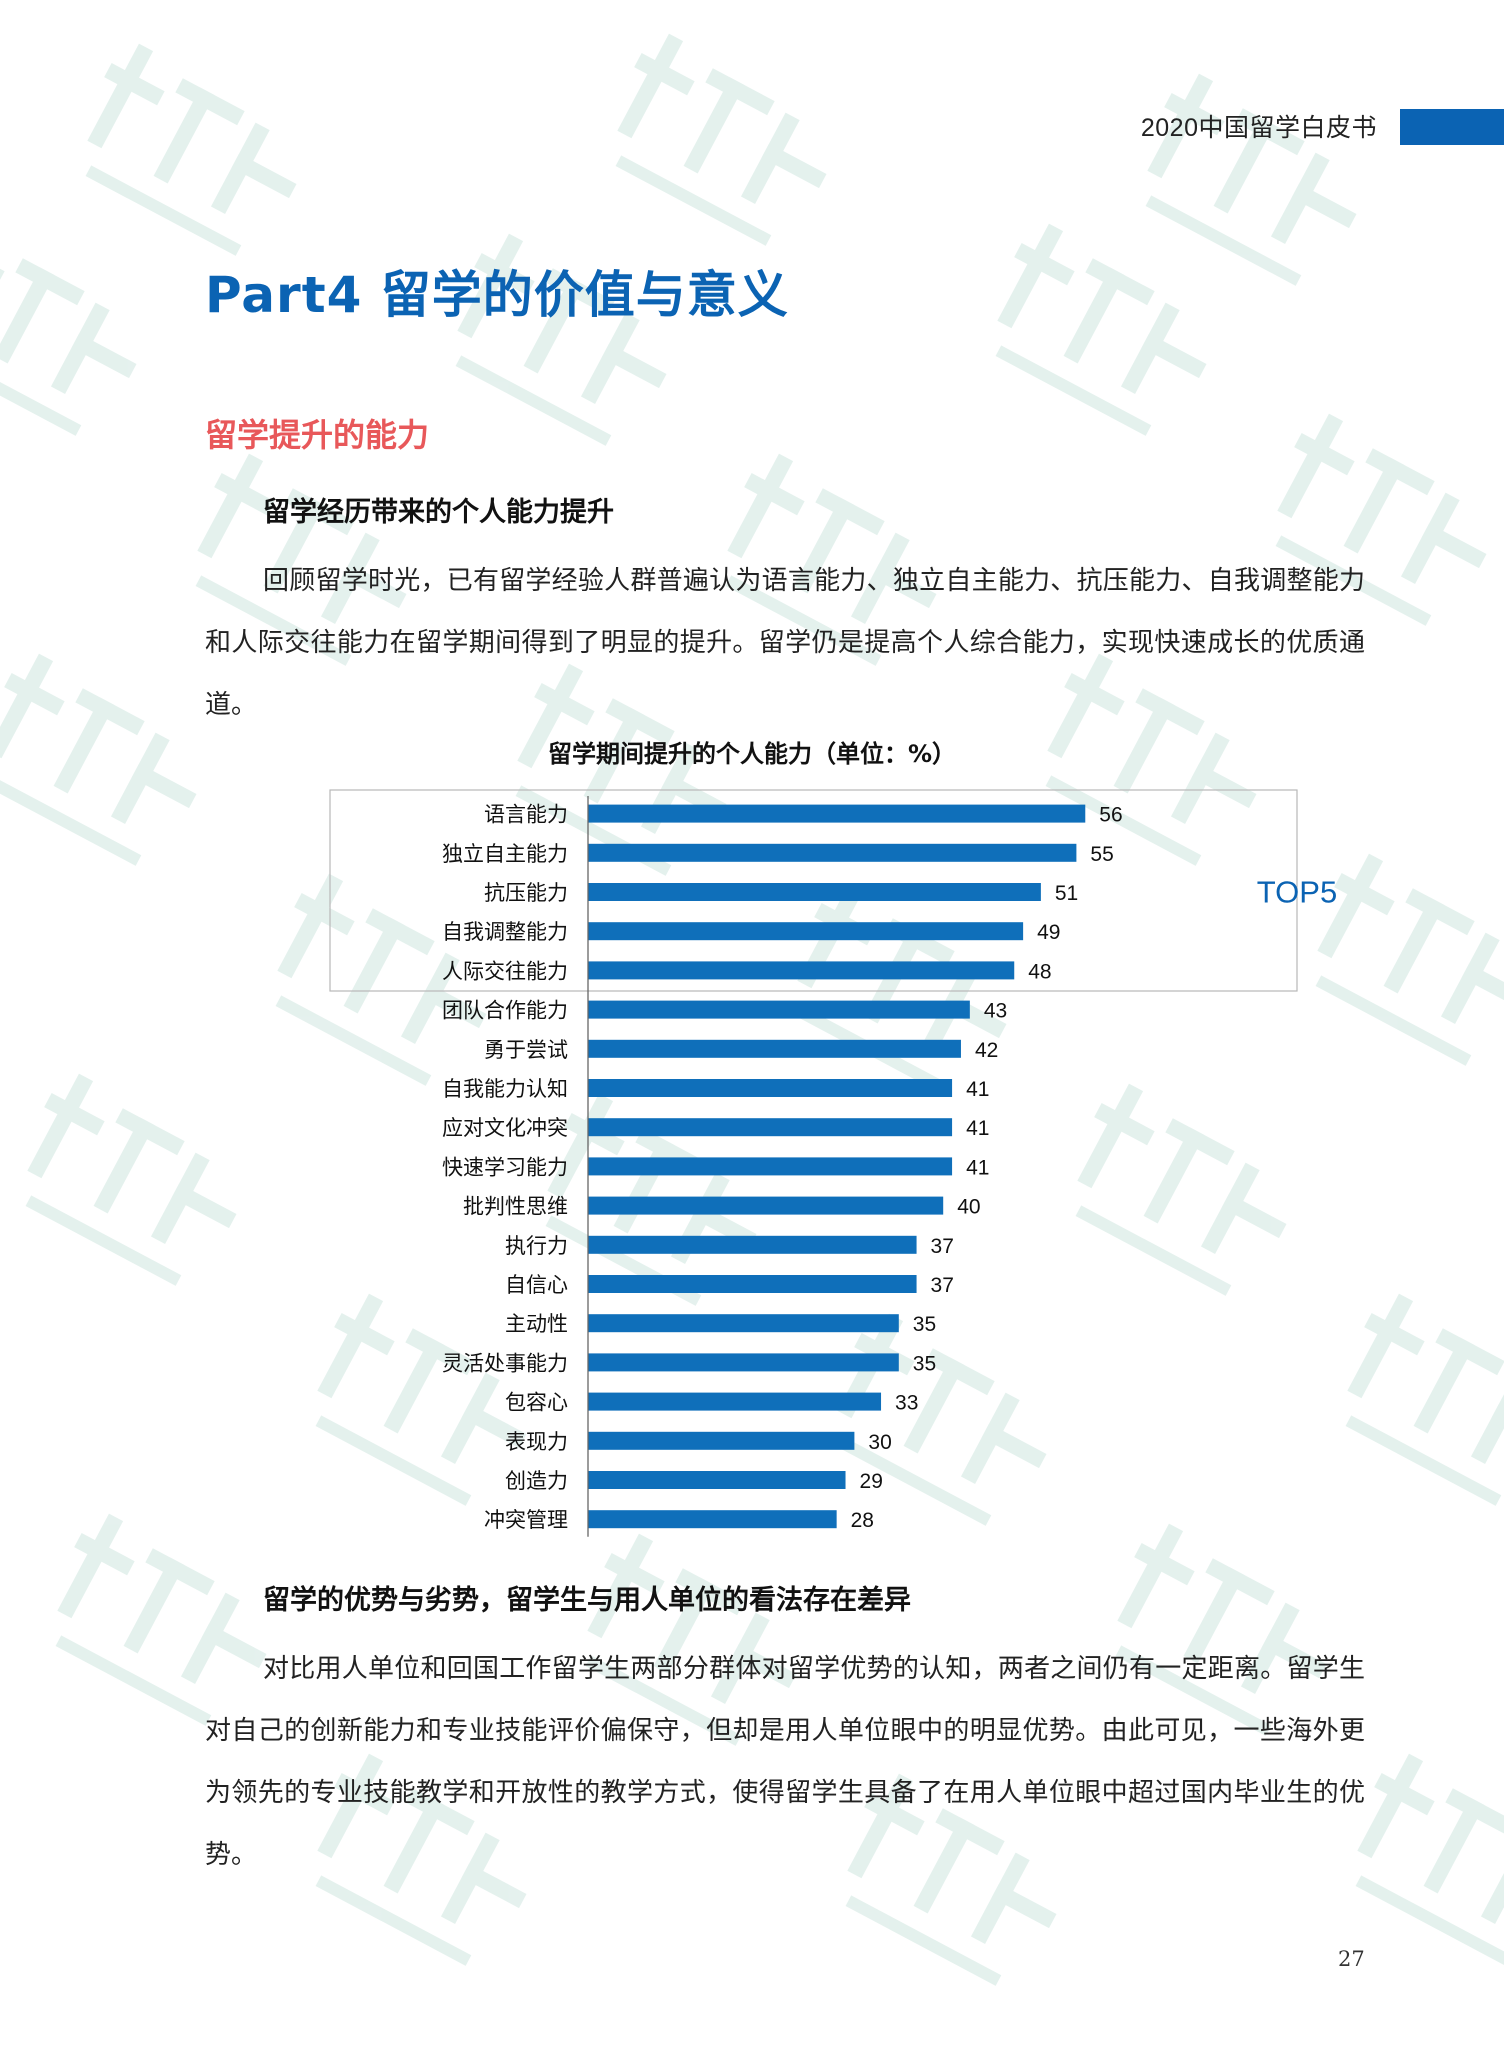 The width and height of the screenshot is (1504, 2060). Describe the element at coordinates (536, 1403) in the screenshot. I see `bar-category-label: 包容心` at that location.